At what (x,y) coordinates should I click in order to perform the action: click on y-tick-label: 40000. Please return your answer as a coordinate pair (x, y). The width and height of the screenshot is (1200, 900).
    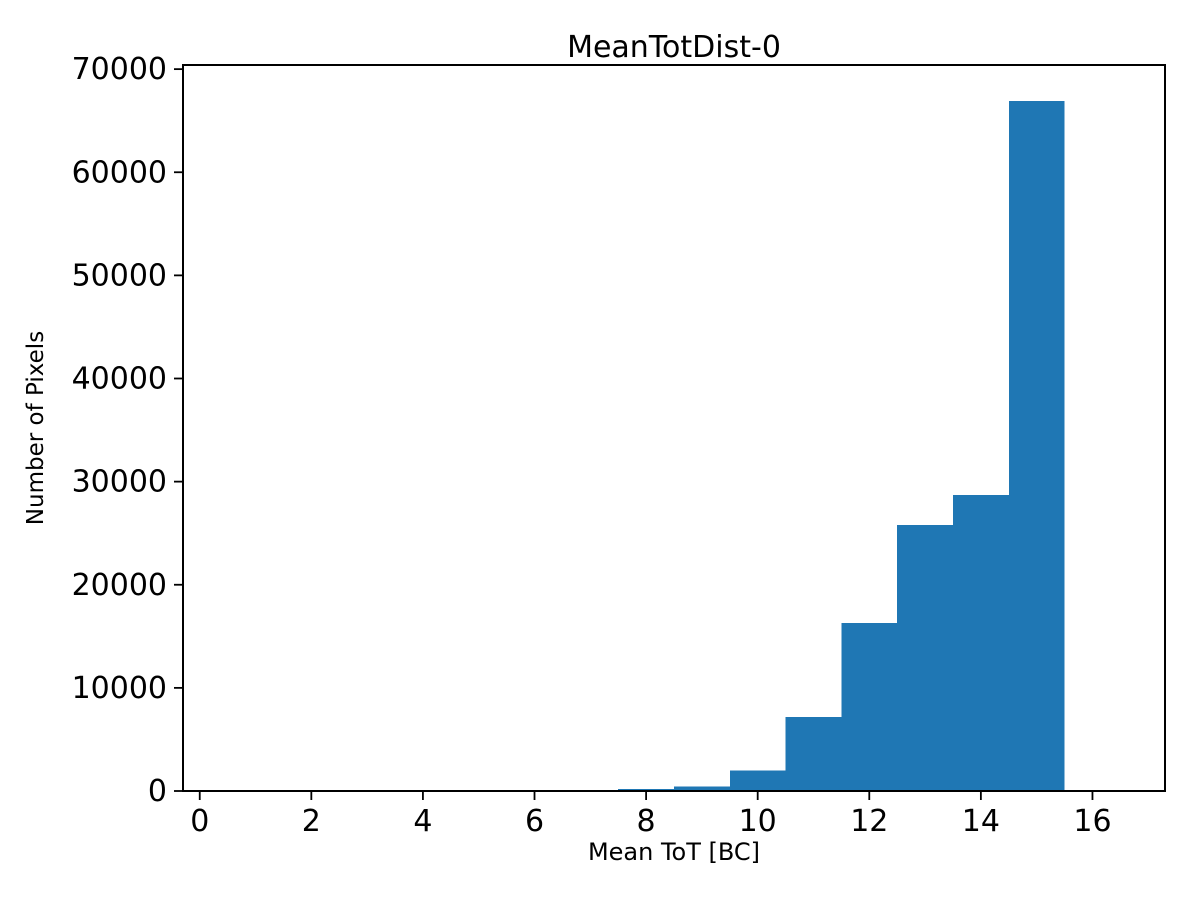
    Looking at the image, I should click on (119, 379).